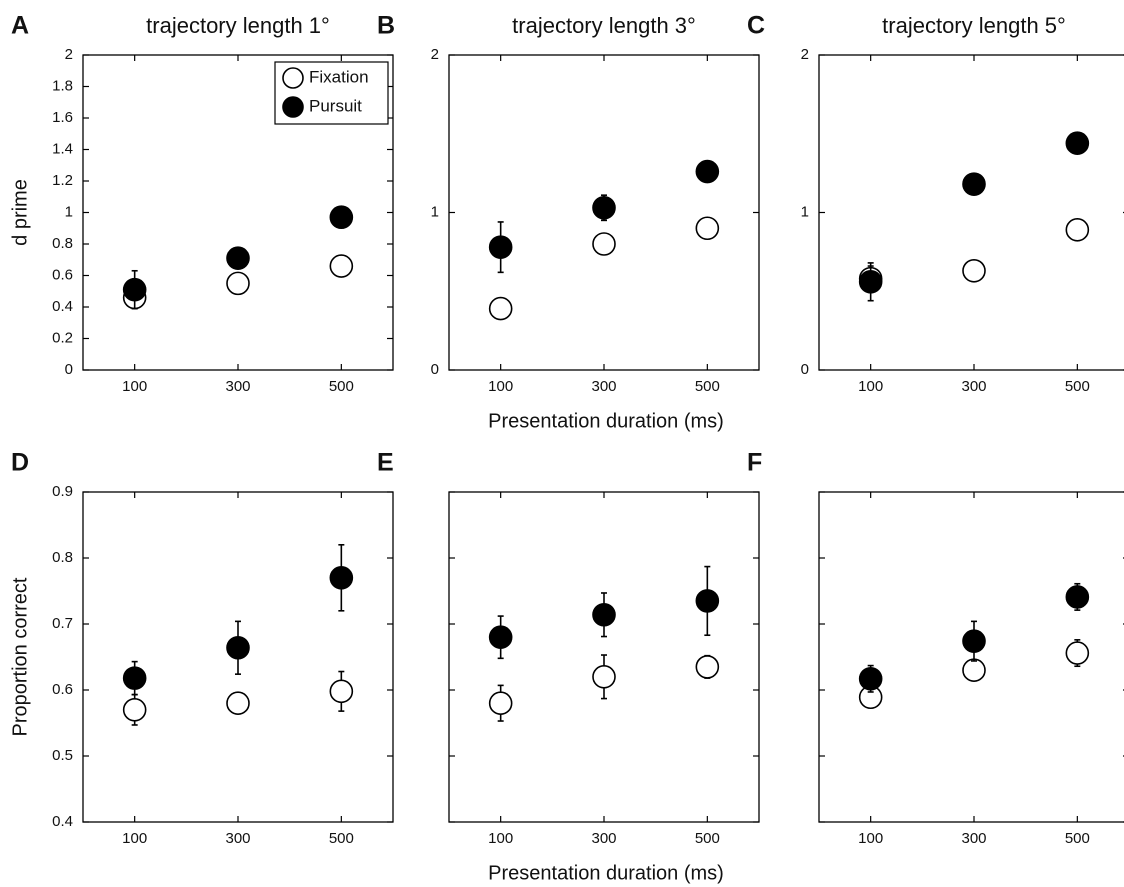 The width and height of the screenshot is (1124, 887). Describe the element at coordinates (62, 623) in the screenshot. I see `y-tick-label: 0.7` at that location.